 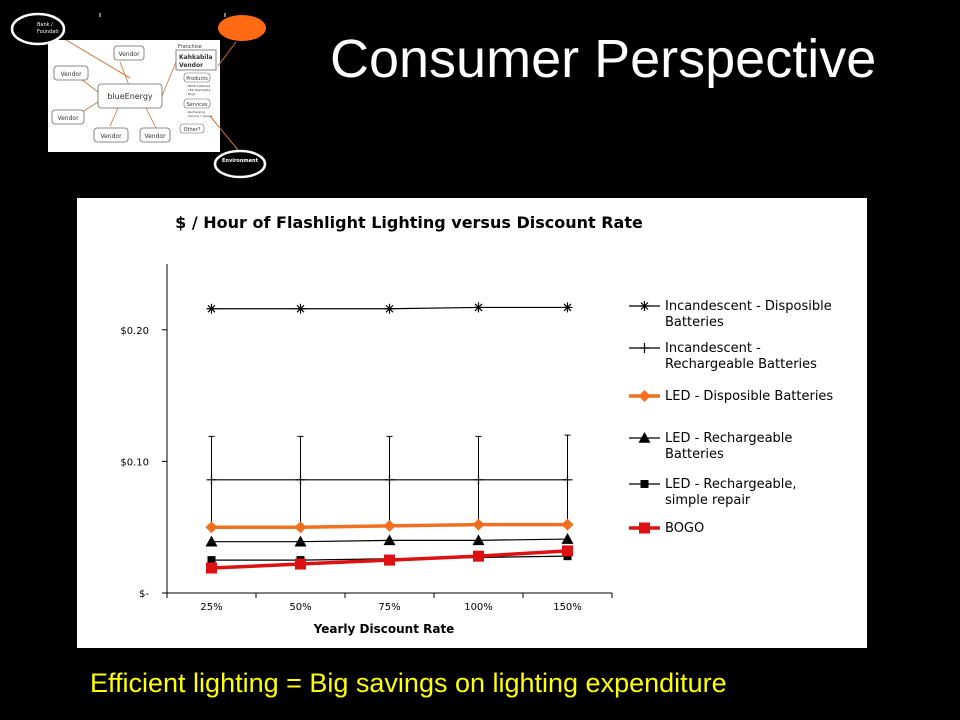 I want to click on bank-ring, so click(x=38, y=29).